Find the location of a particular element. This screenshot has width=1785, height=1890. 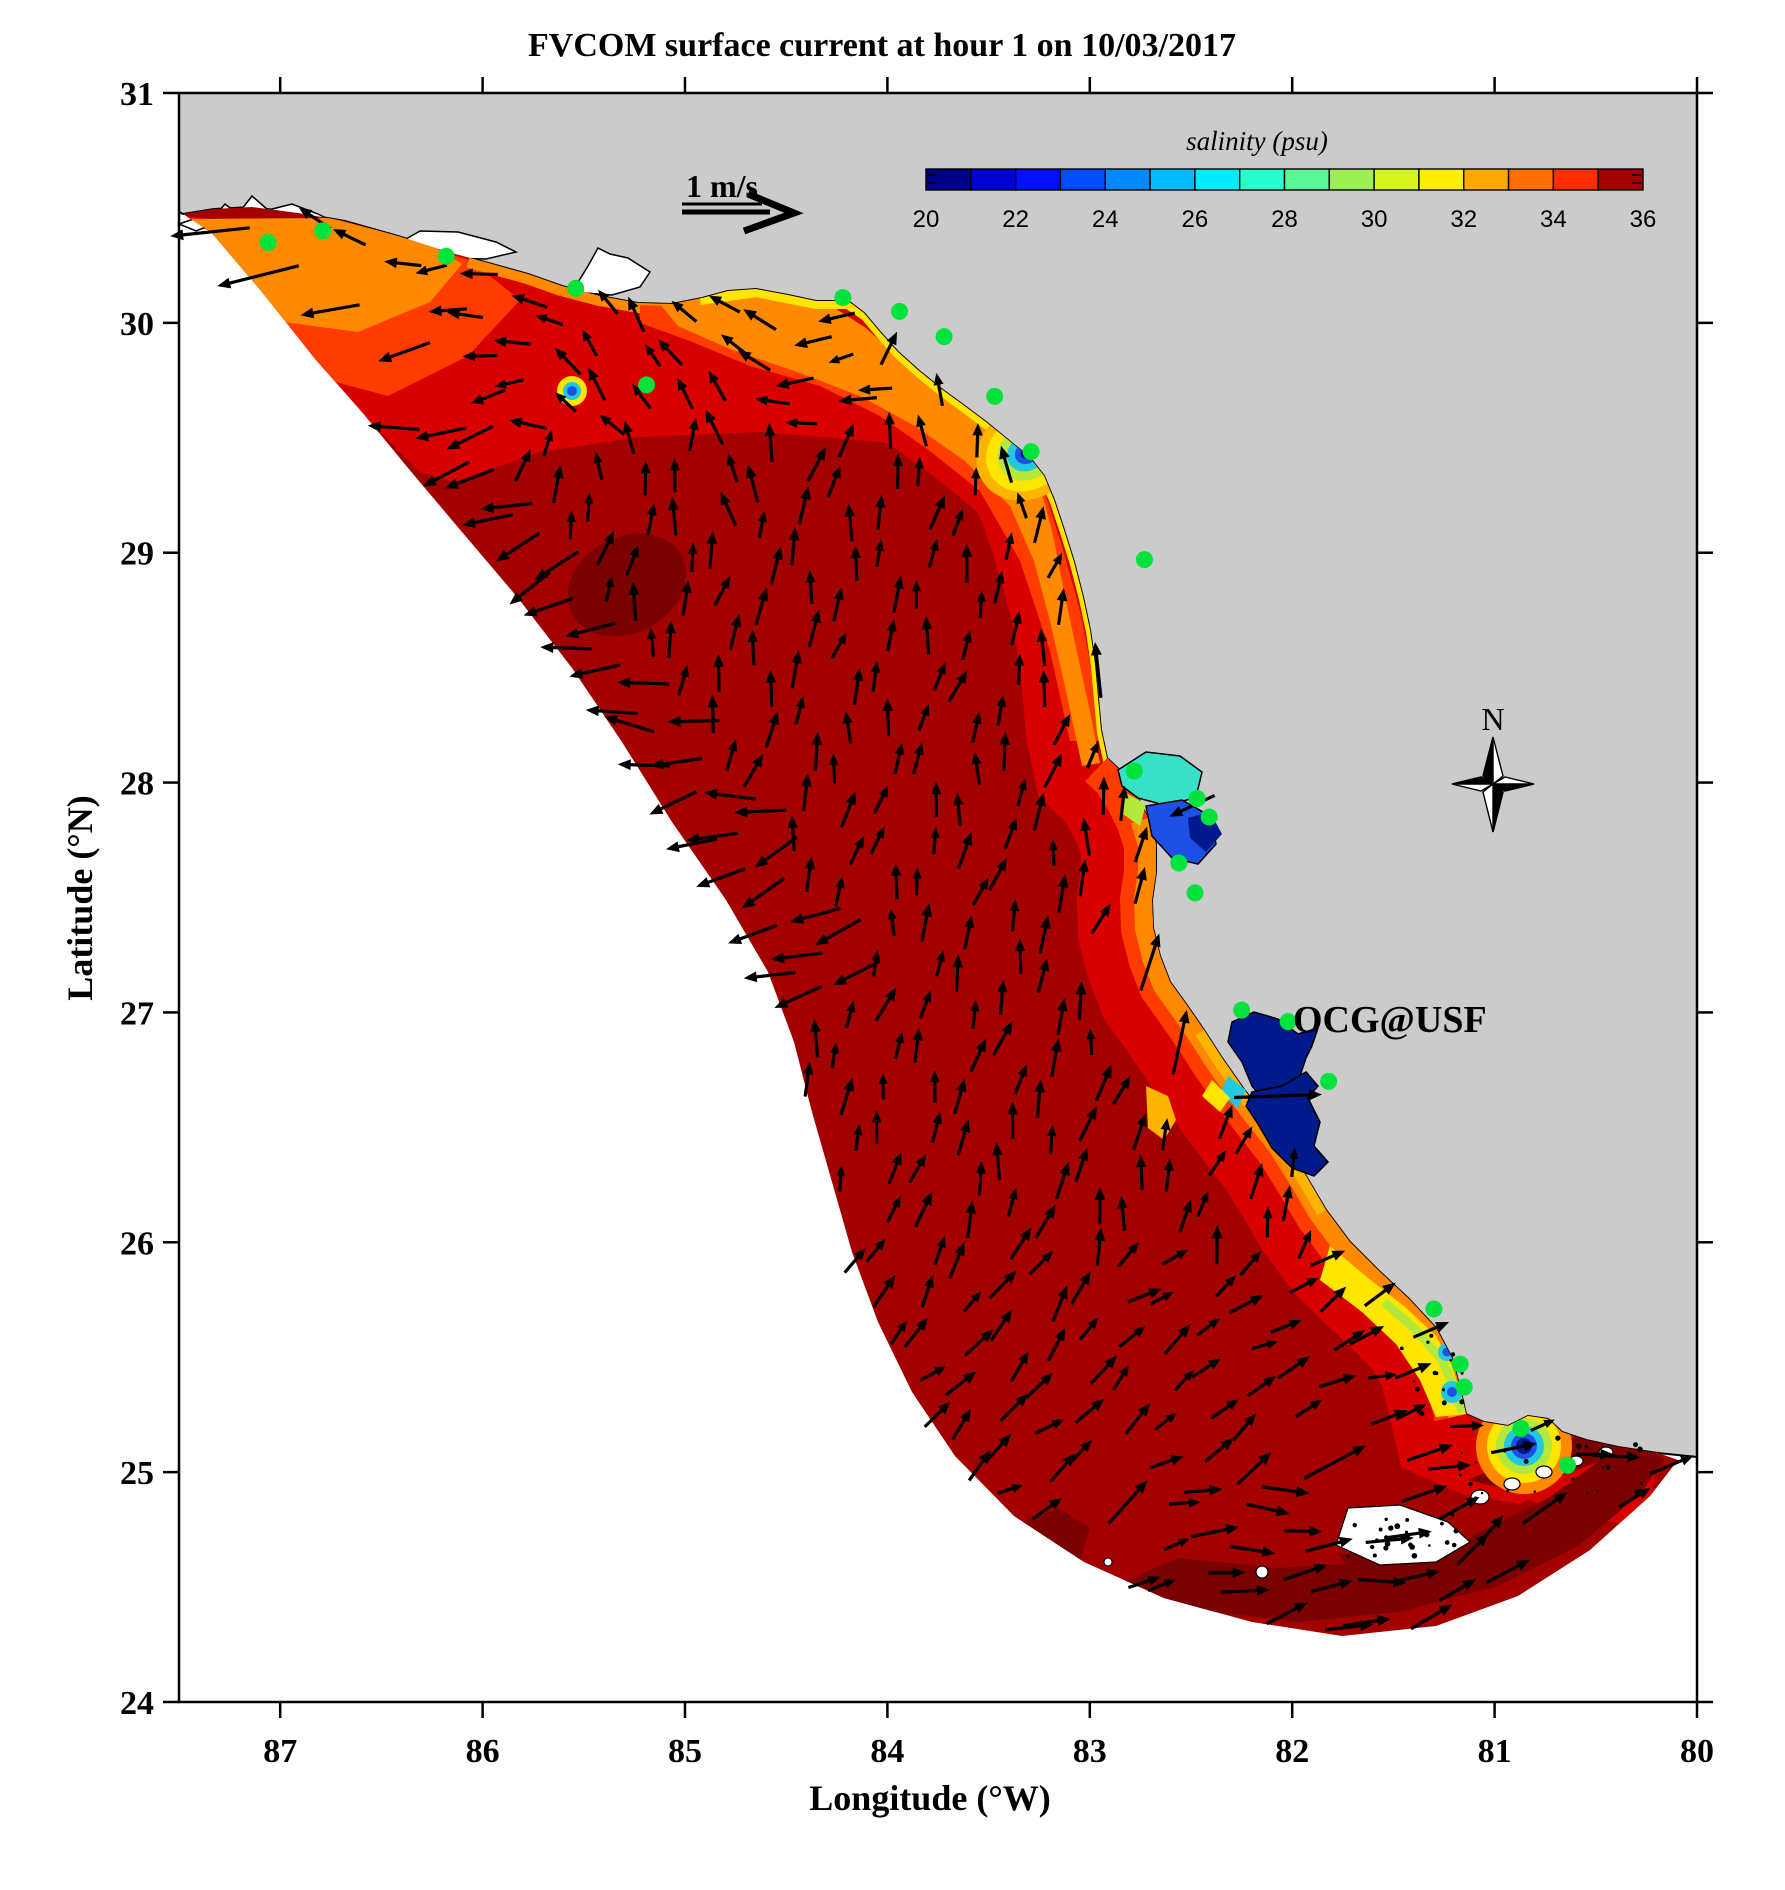

compass-rose-icon: N is located at coordinates (1493, 767).